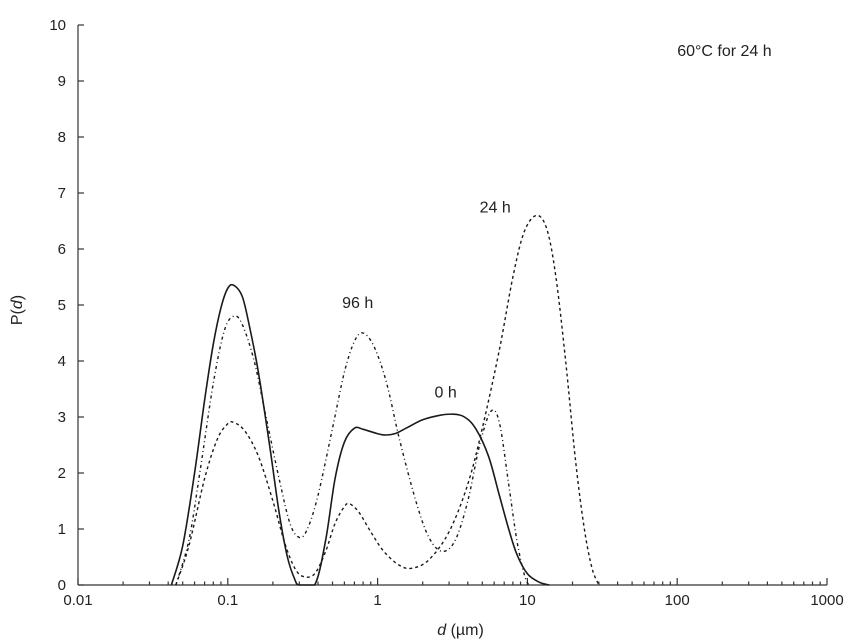  I want to click on x-tick-label: 100, so click(677, 600).